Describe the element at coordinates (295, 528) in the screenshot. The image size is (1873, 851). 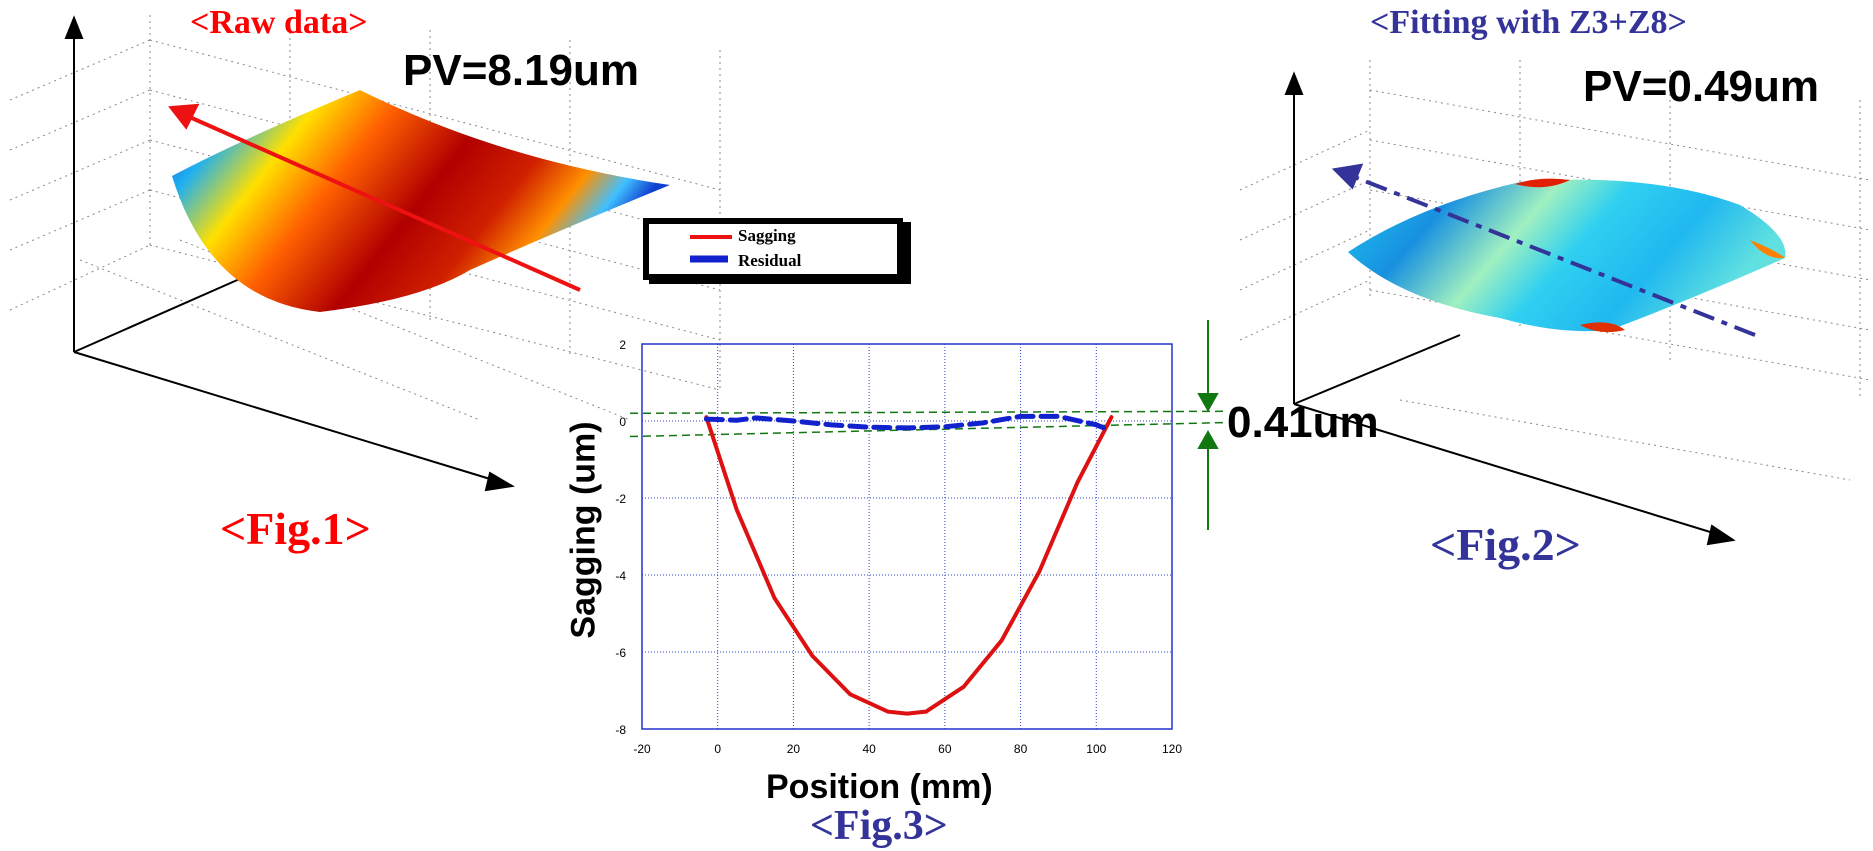
I see `fig1-caption: <Fig.1>` at that location.